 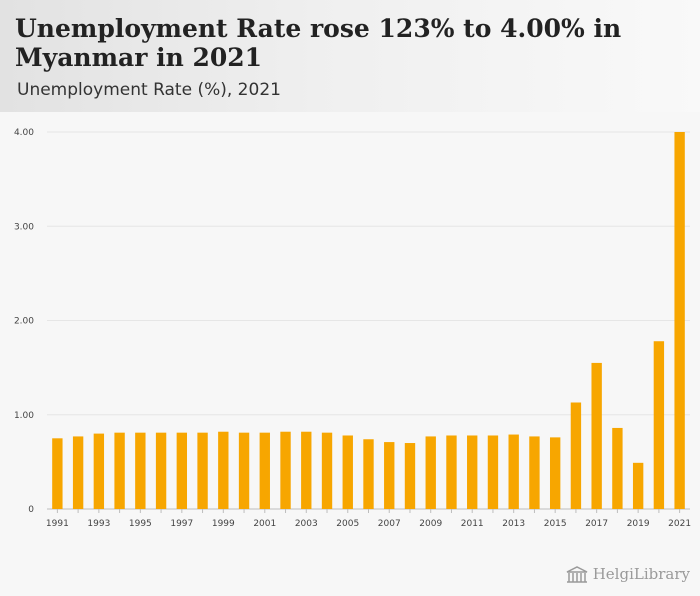 I want to click on library-building-icon, so click(x=577, y=574).